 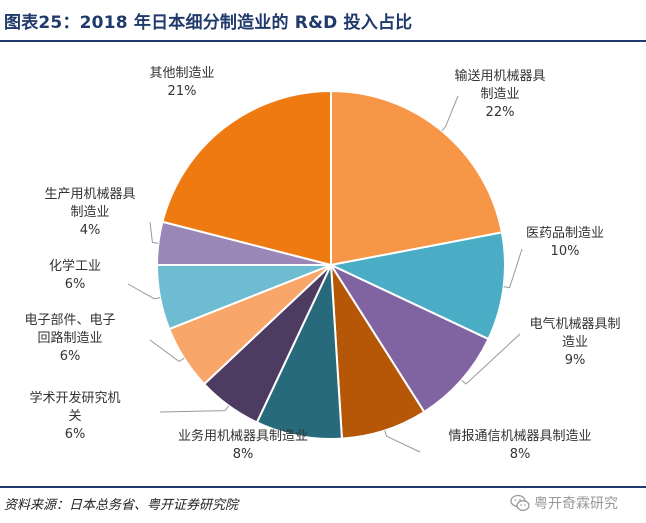 I want to click on slice-label-3: 造业, so click(x=575, y=342).